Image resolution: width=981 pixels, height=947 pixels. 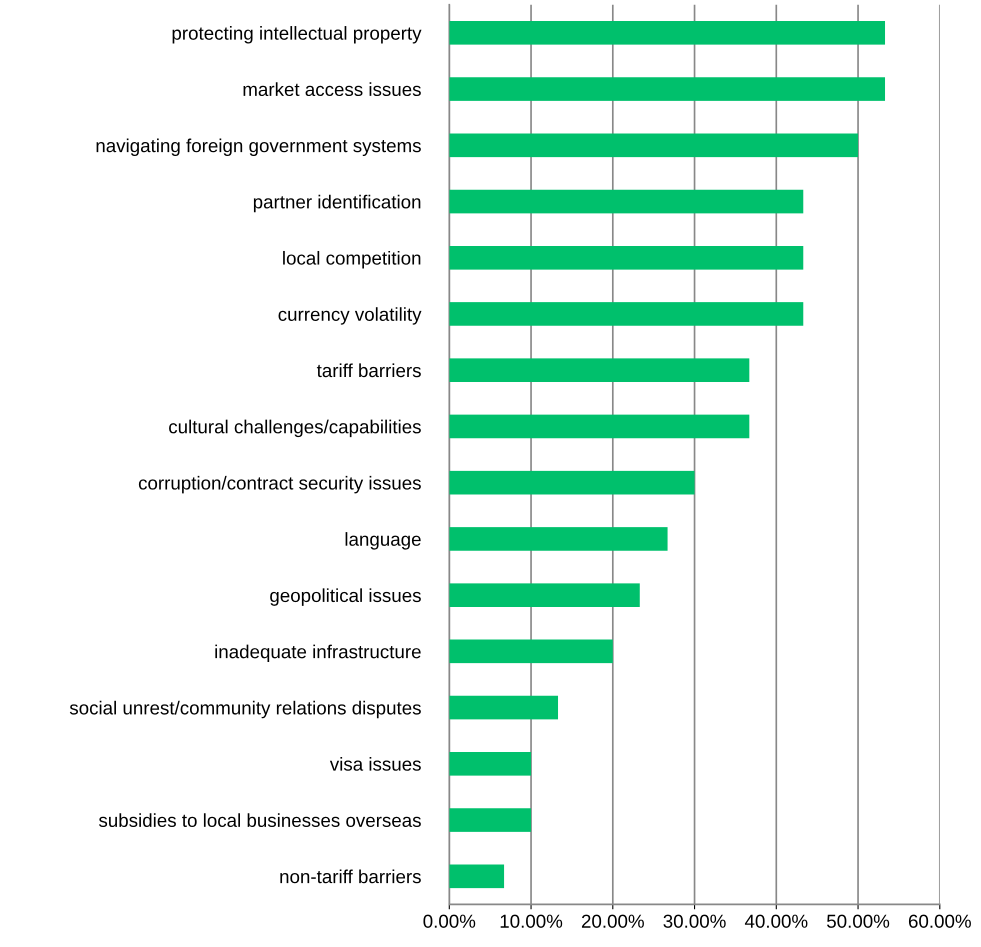 What do you see at coordinates (776, 921) in the screenshot?
I see `x-tick-label: 40.00%` at bounding box center [776, 921].